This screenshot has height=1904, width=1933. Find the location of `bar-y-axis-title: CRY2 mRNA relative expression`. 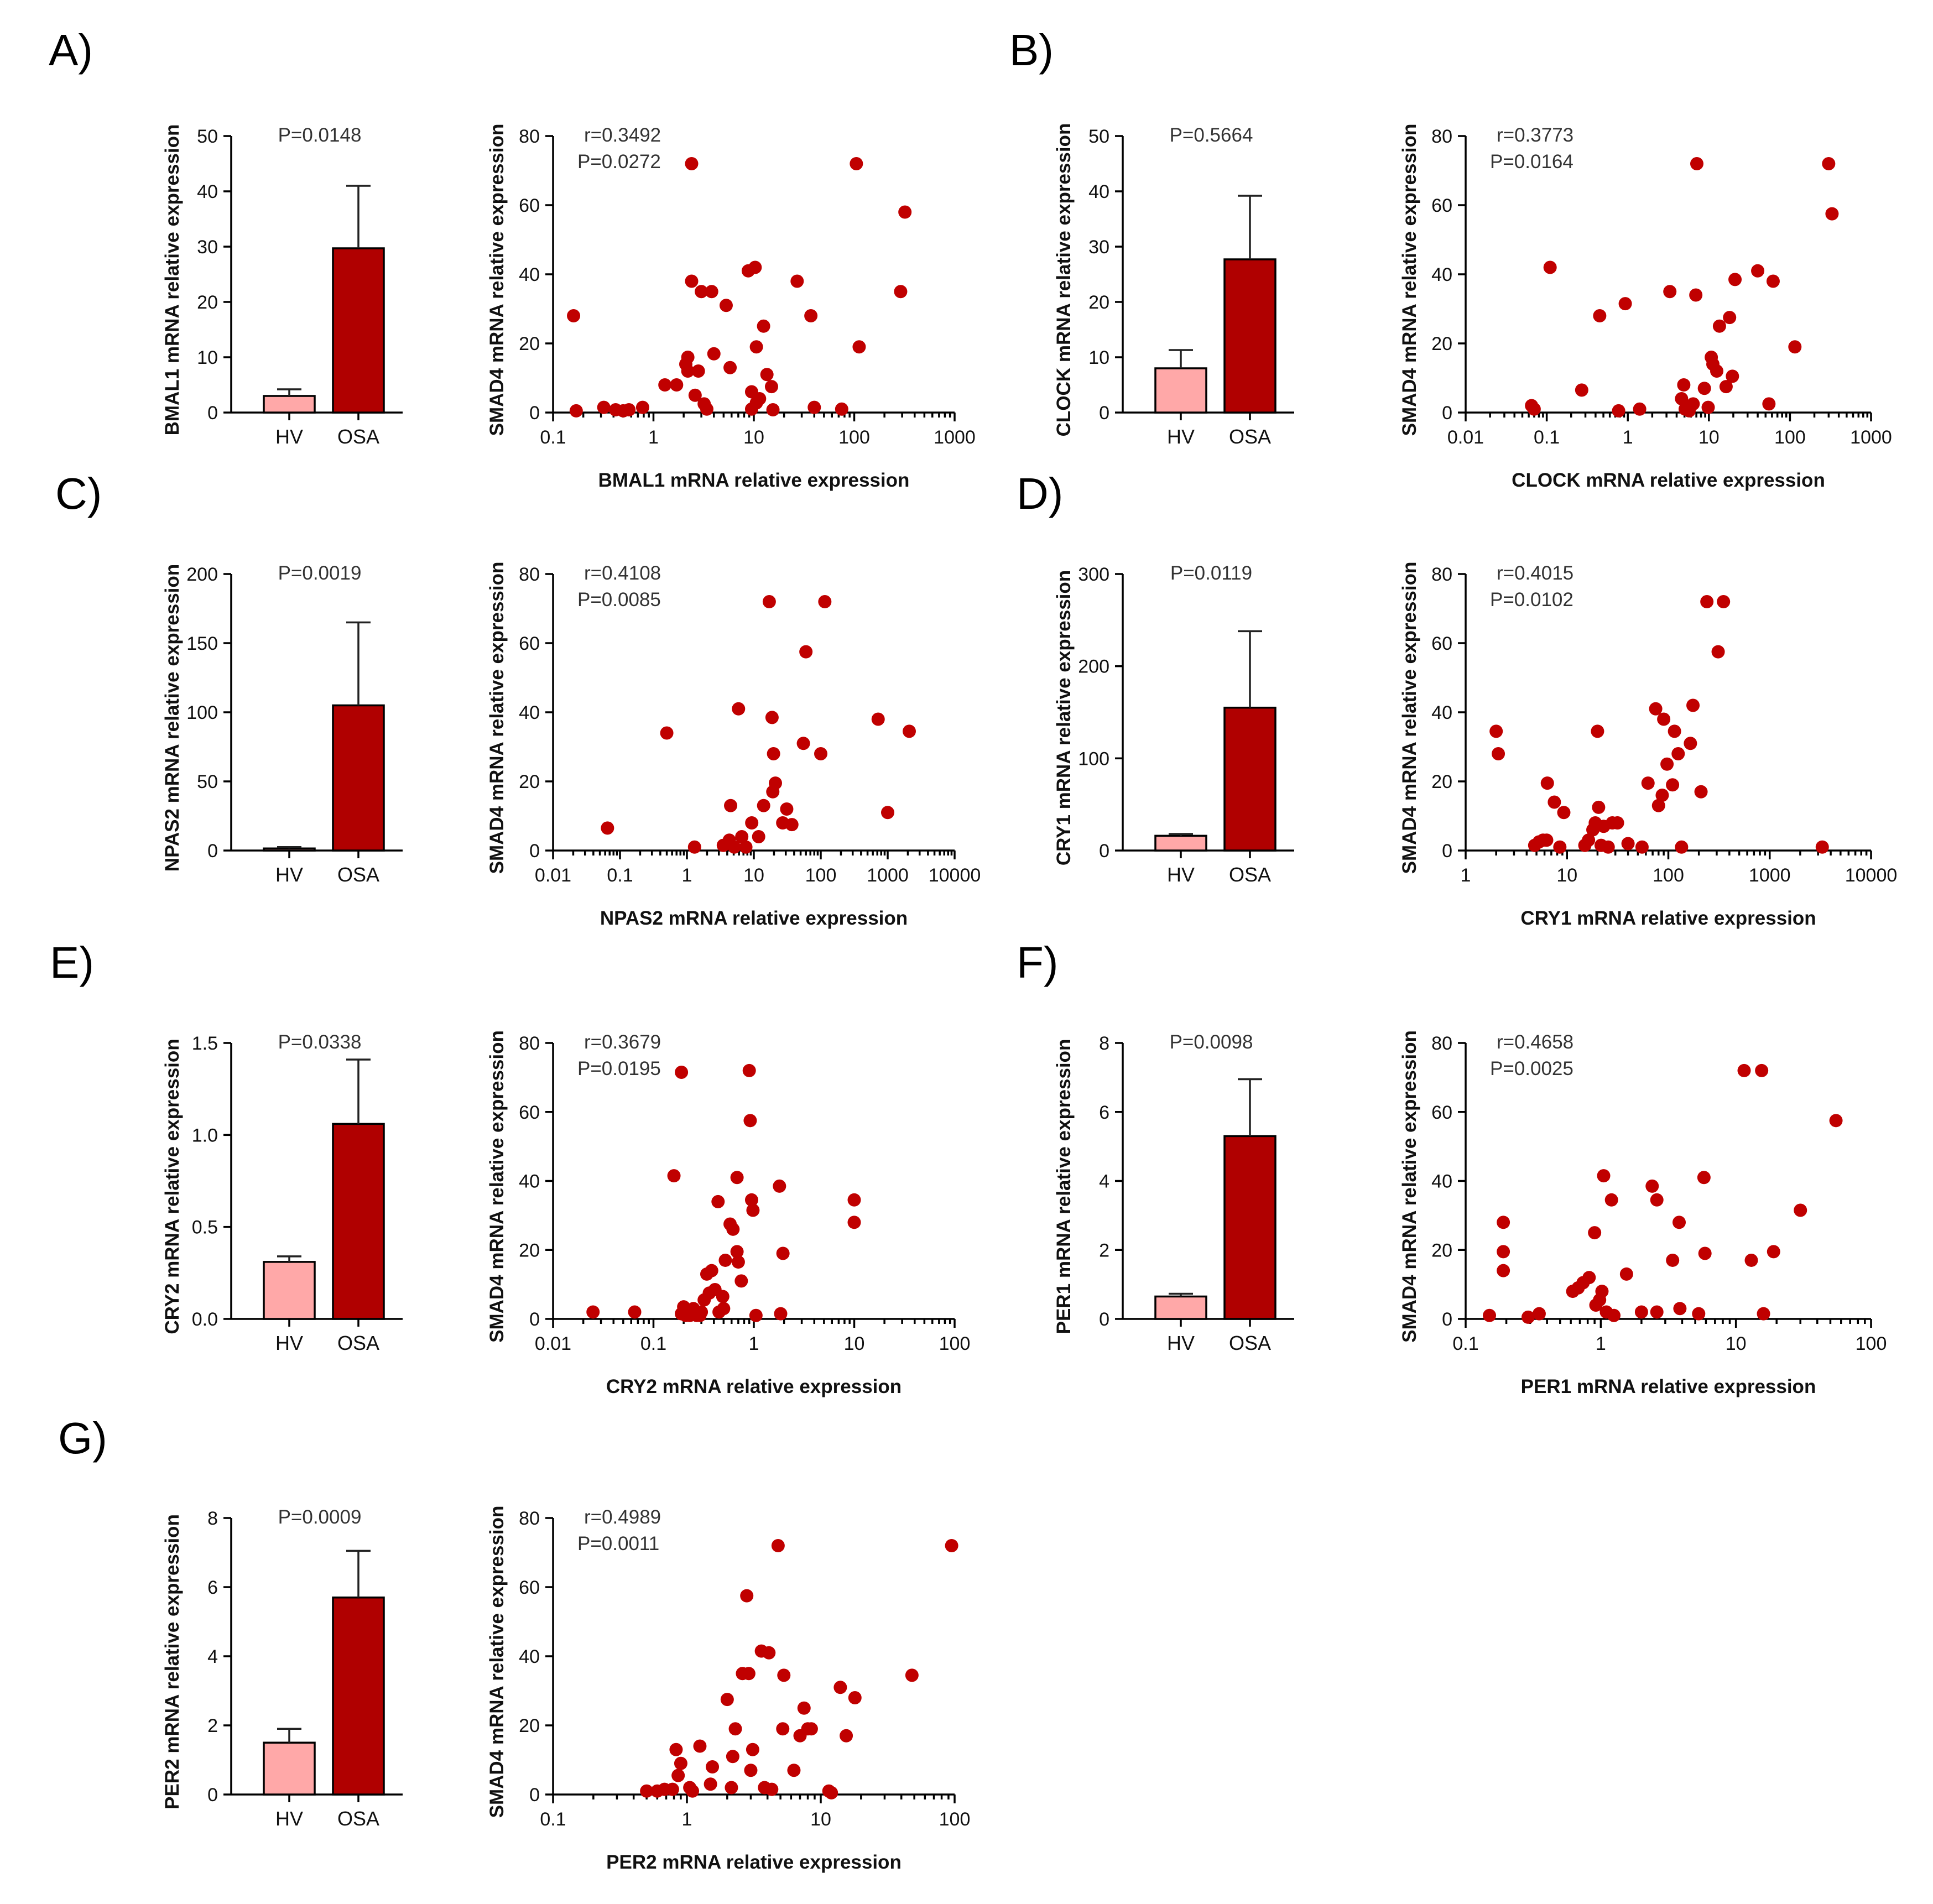

bar-y-axis-title: CRY2 mRNA relative expression is located at coordinates (172, 1187).